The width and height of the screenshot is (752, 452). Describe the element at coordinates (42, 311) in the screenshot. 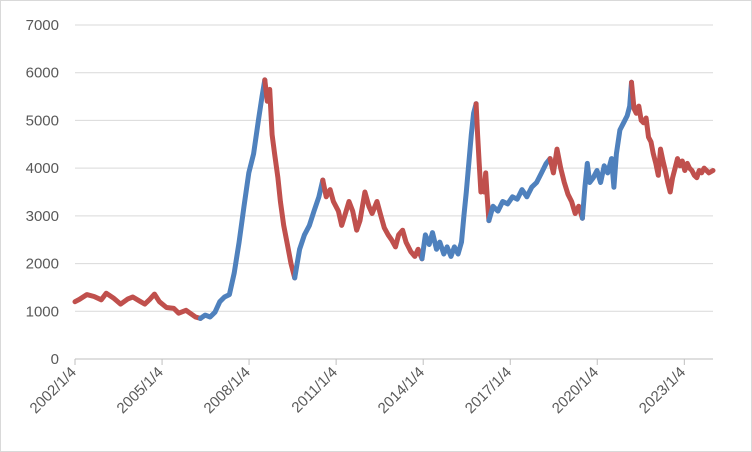

I see `y-tick-label: 1000` at that location.